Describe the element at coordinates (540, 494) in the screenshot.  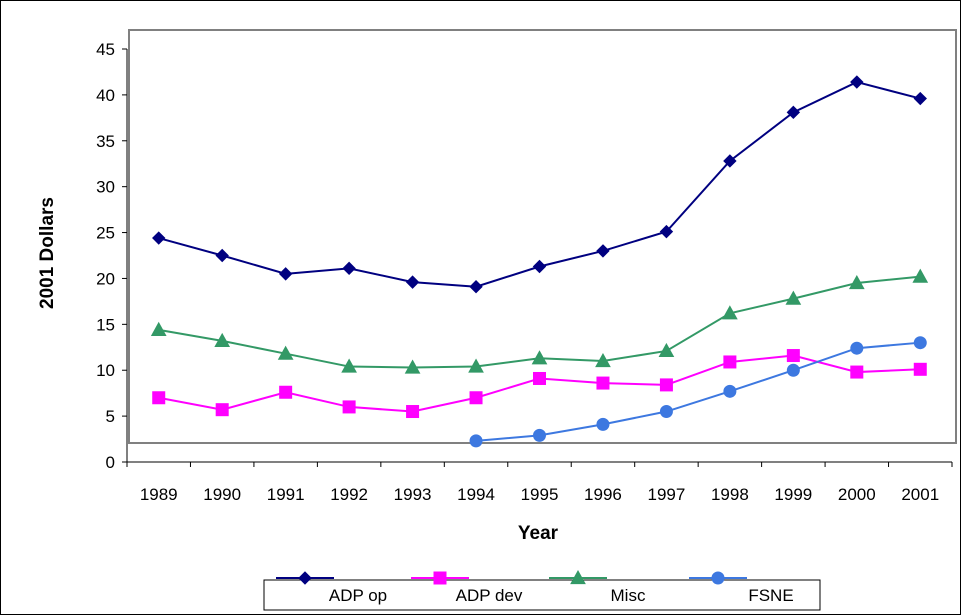
I see `x-tick-label: 1995` at that location.